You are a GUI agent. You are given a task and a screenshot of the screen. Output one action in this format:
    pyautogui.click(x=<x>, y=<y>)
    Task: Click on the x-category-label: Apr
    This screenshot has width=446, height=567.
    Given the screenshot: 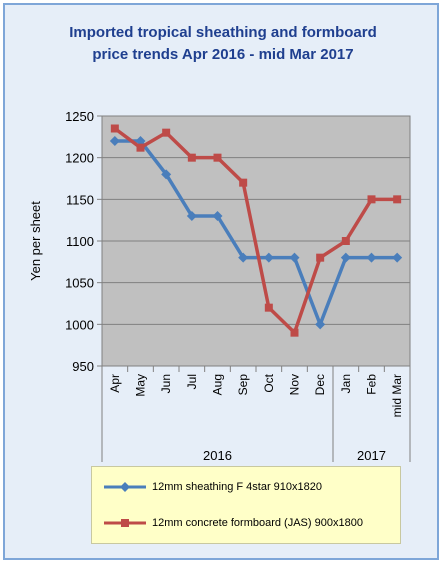 What is the action you would take?
    pyautogui.click(x=115, y=383)
    